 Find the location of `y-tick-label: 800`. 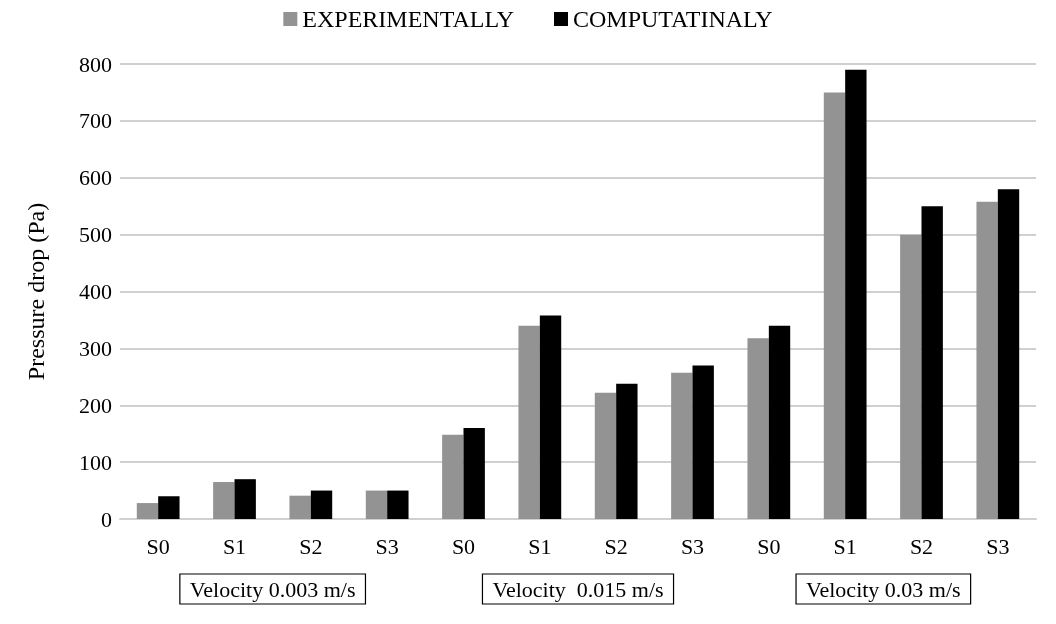

y-tick-label: 800 is located at coordinates (95, 64).